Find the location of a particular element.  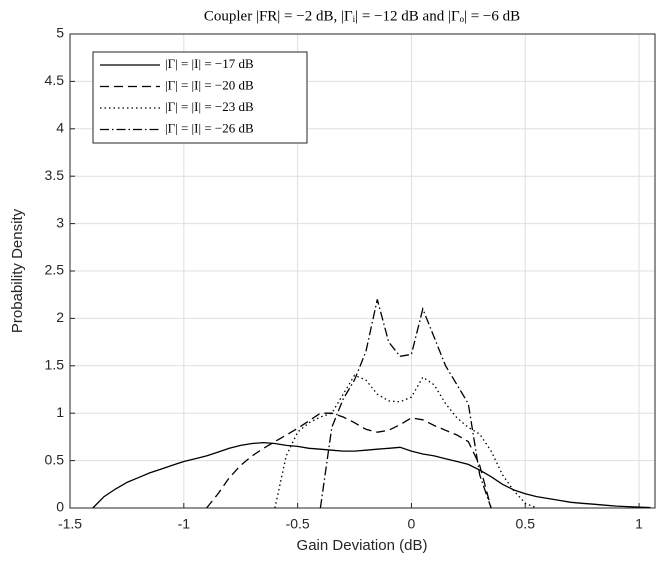

y-tick-label: 5 is located at coordinates (60, 33).